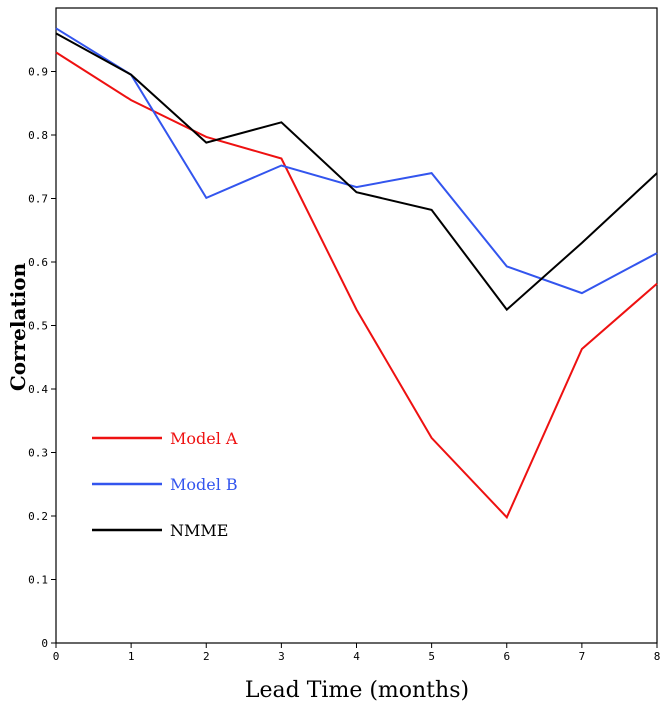 The height and width of the screenshot is (710, 666). I want to click on x-axis-ticks: 0 1 2 3 4 5 6 7 8, so click(357, 653).